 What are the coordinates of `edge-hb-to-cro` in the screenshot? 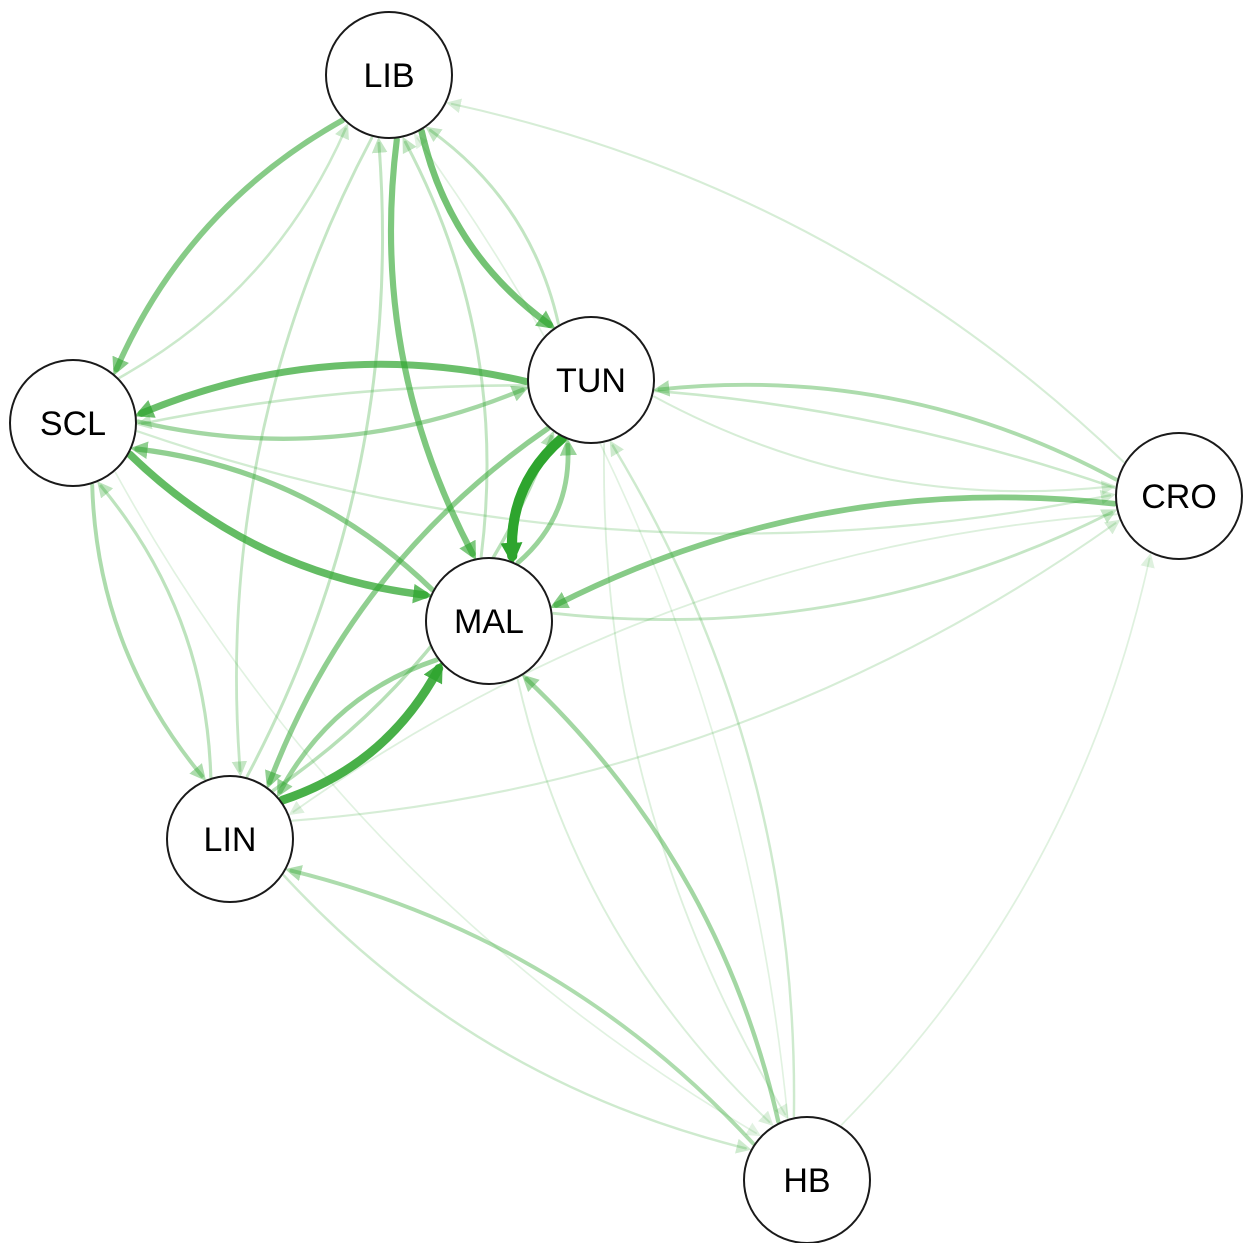 It's located at (997, 839).